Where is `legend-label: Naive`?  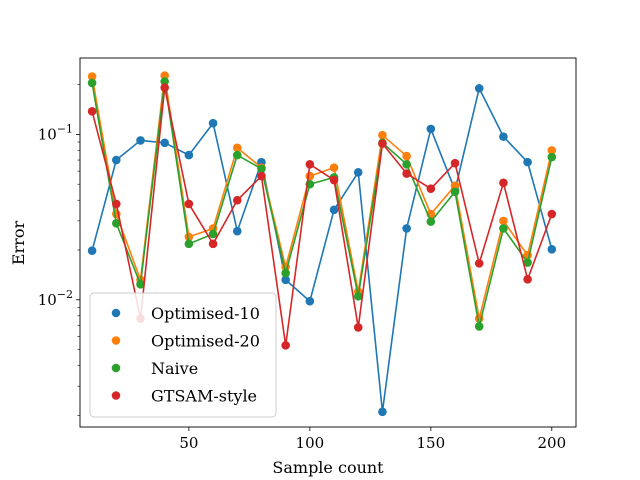 legend-label: Naive is located at coordinates (174, 368).